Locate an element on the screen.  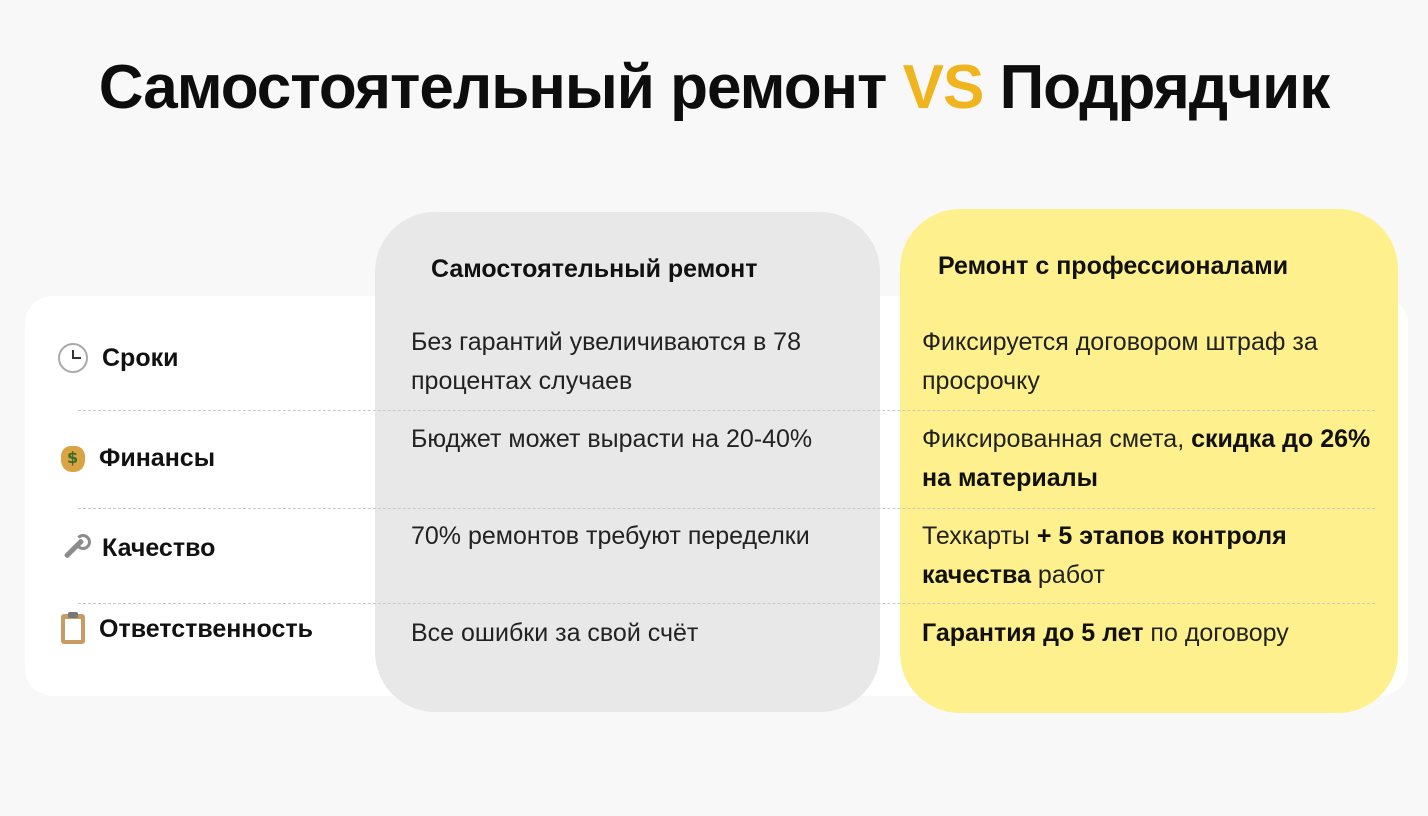
cell-text: Фиксируется договором штраф за просрочку is located at coordinates (1120, 361).